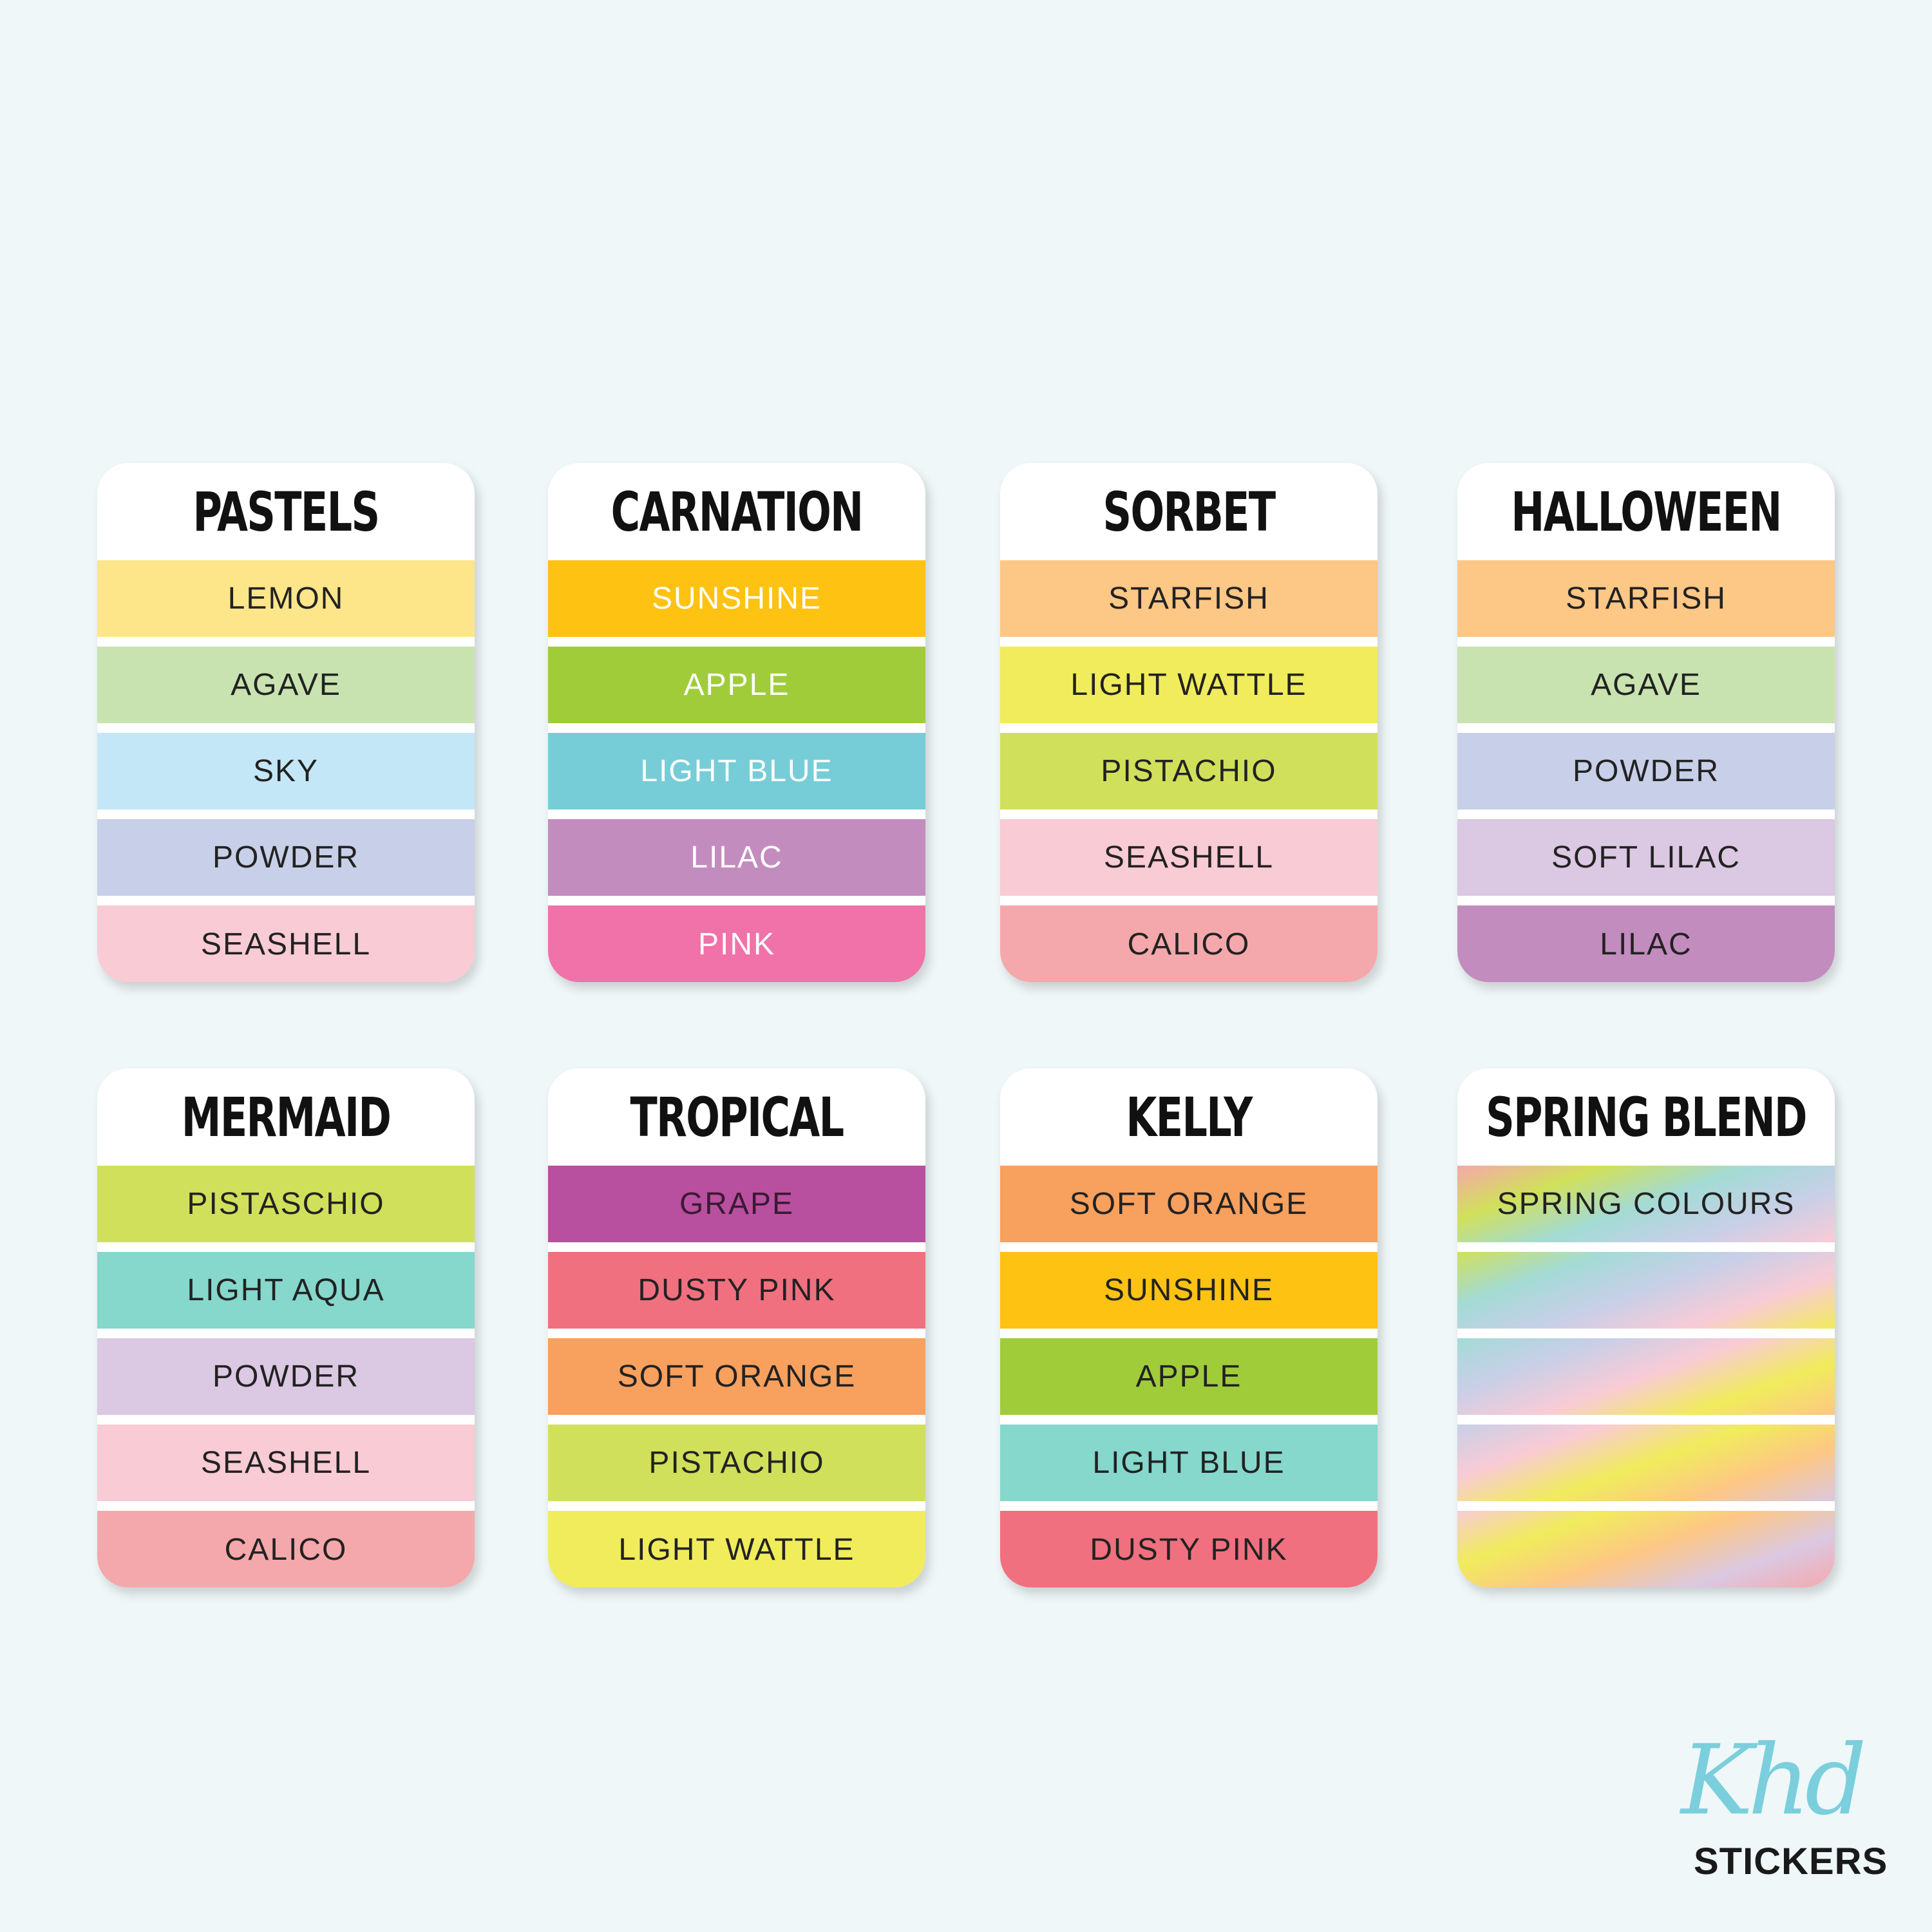 This screenshot has height=1932, width=1932. Describe the element at coordinates (738, 512) in the screenshot. I see `card-title: CARNATION` at that location.